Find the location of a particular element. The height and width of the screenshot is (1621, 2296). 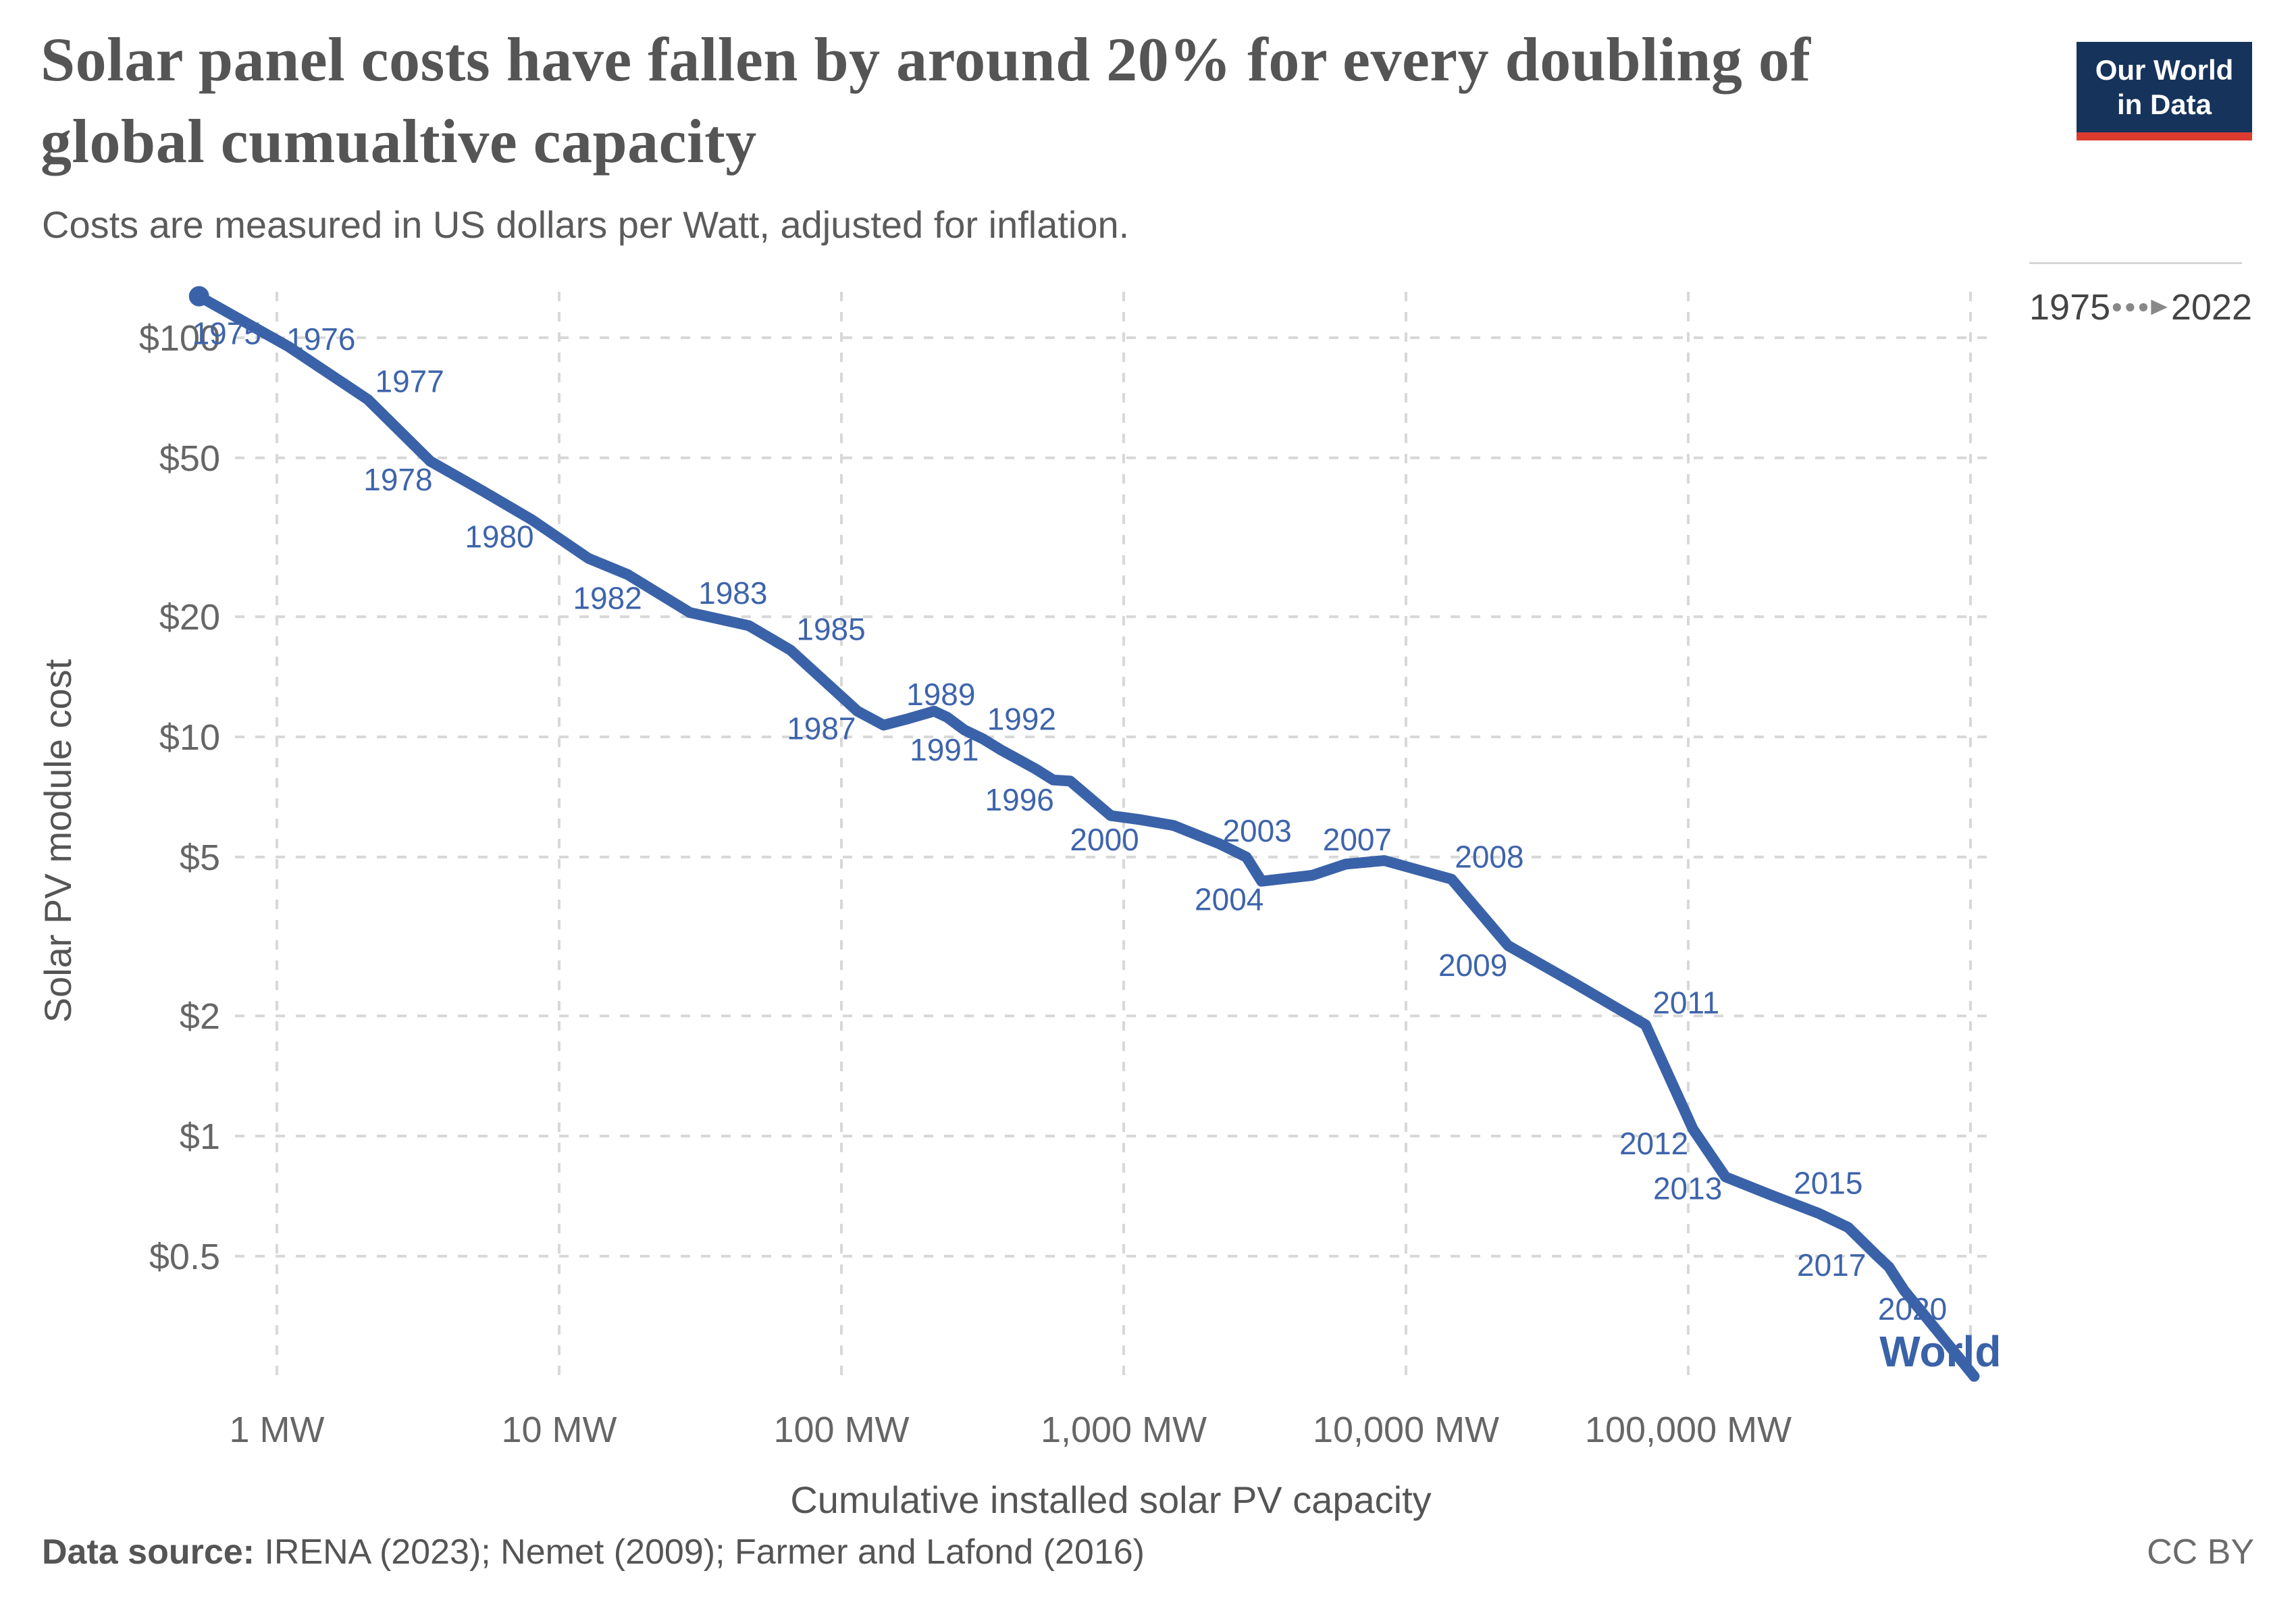

year-label-2003: 2003 is located at coordinates (1256, 830).